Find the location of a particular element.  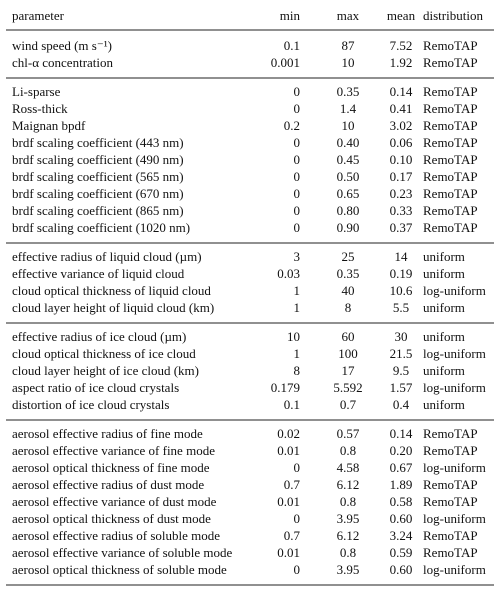

parameter-cell: brdf scaling coefficient (1020 nm) is located at coordinates (101, 227).